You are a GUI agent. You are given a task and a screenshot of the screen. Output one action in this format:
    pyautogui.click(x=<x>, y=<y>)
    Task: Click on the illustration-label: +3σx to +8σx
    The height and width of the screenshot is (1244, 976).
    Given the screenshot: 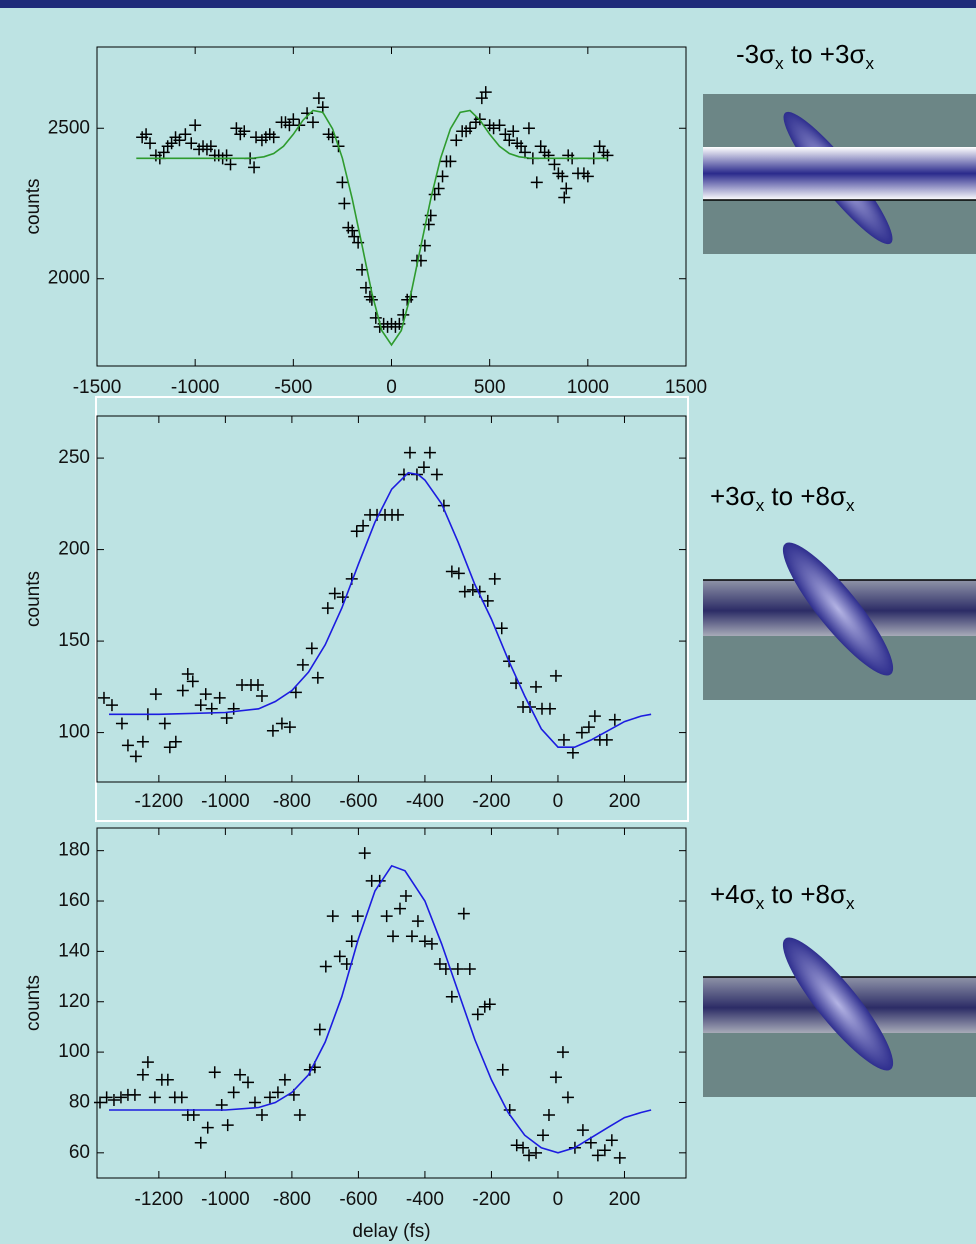 What is the action you would take?
    pyautogui.click(x=782, y=498)
    